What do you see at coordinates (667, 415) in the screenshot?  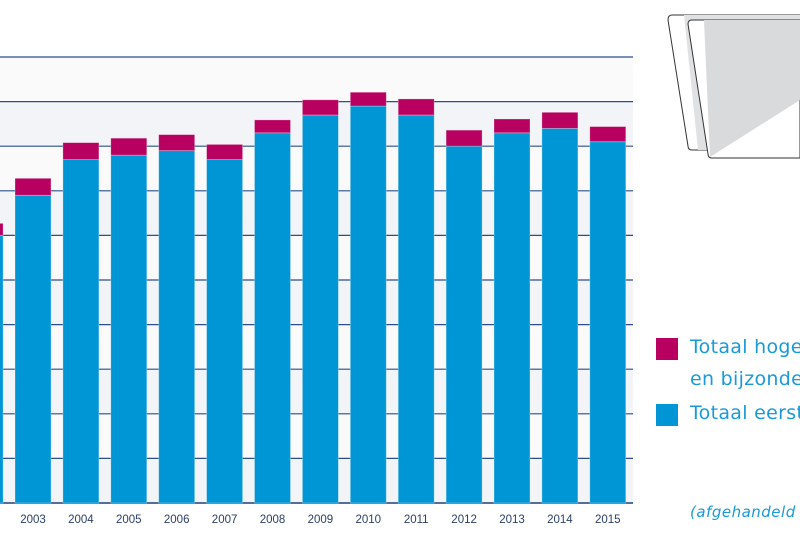 I see `legend-swatch-blue` at bounding box center [667, 415].